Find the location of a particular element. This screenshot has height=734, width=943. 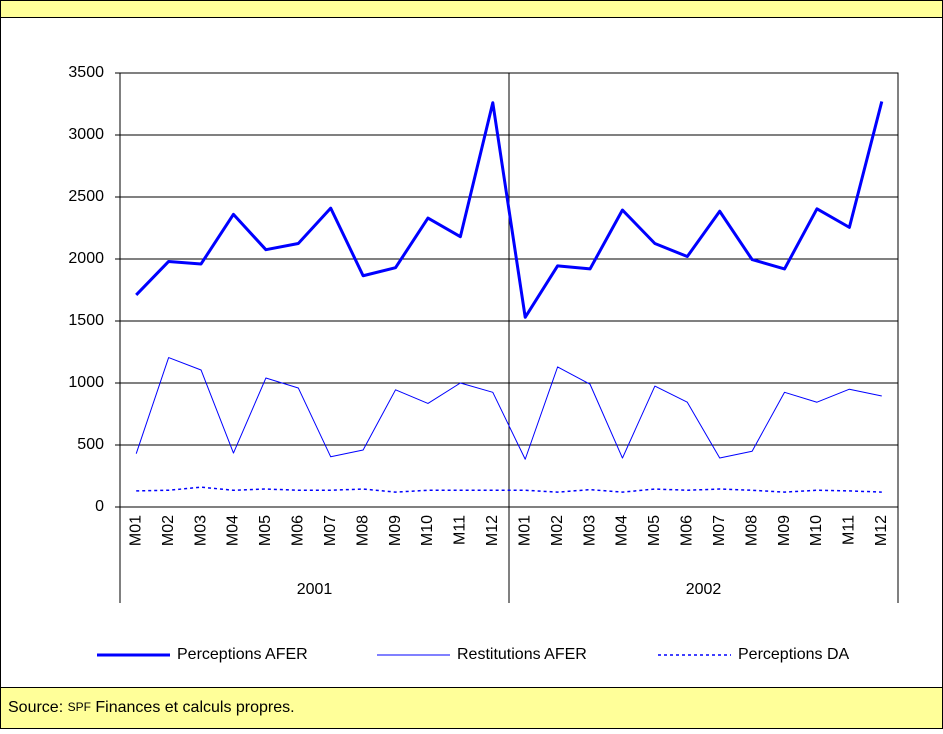

group-label: 2002 is located at coordinates (704, 589).